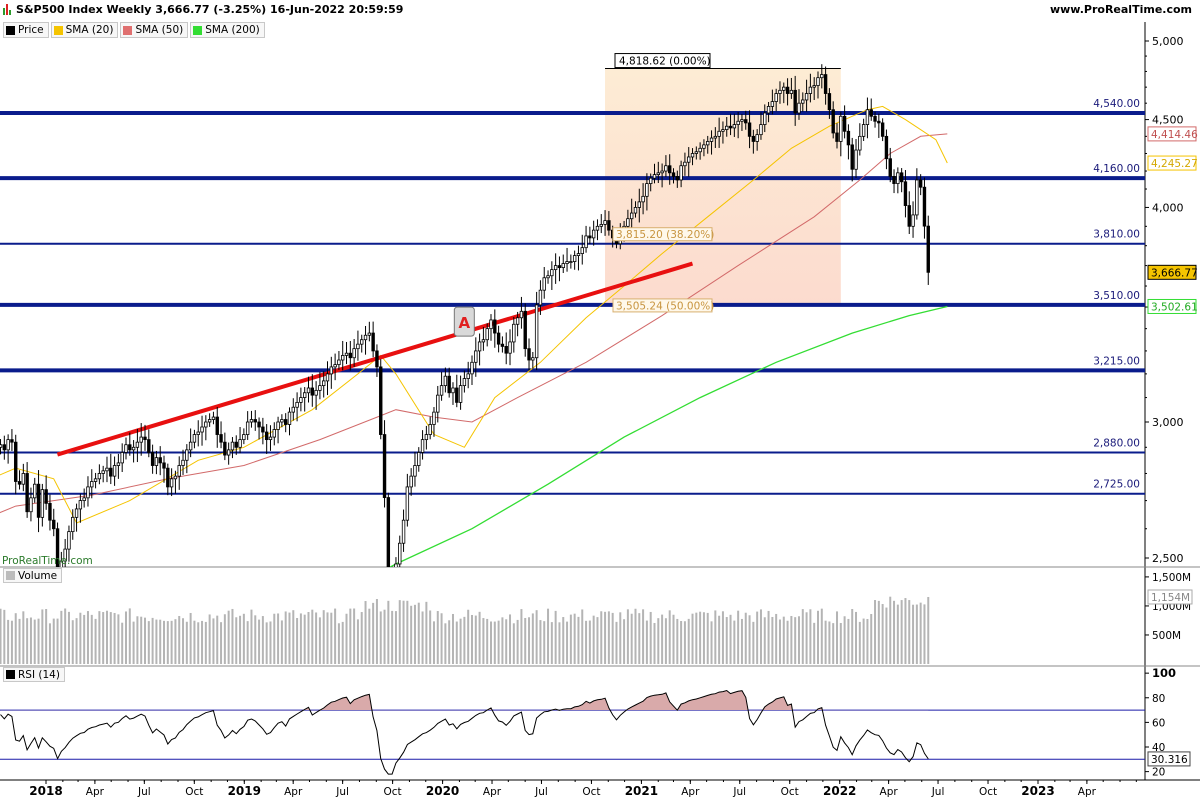 This screenshot has width=1200, height=800. What do you see at coordinates (665, 62) in the screenshot?
I see `fibonacci-label-high: 4,818.62 (0.00%)` at bounding box center [665, 62].